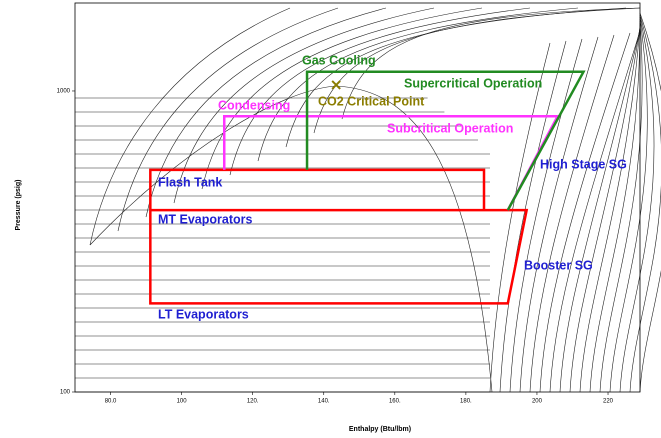 Image resolution: width=661 pixels, height=438 pixels. Describe the element at coordinates (371, 101) in the screenshot. I see `annotation: CO2 Critical Point` at that location.